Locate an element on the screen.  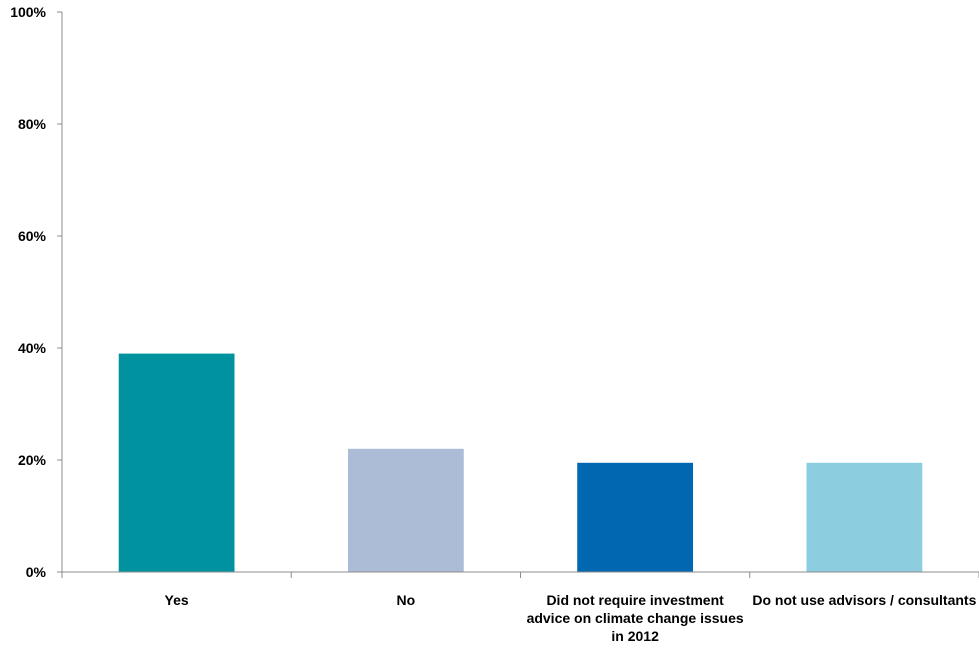
y-tick-label: 0% is located at coordinates (36, 572).